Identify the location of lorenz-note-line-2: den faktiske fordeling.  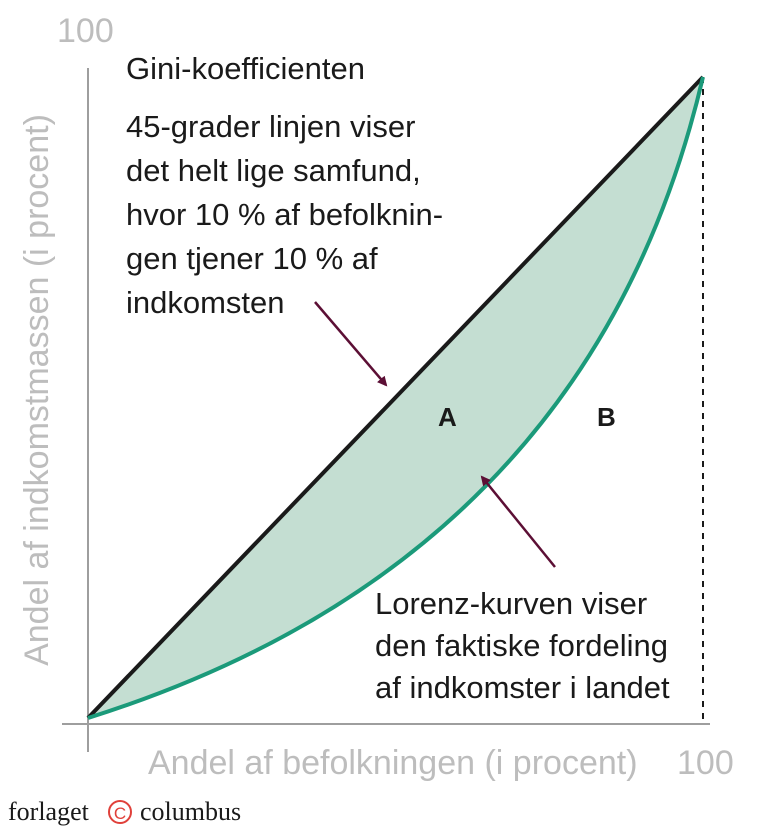
(521, 645).